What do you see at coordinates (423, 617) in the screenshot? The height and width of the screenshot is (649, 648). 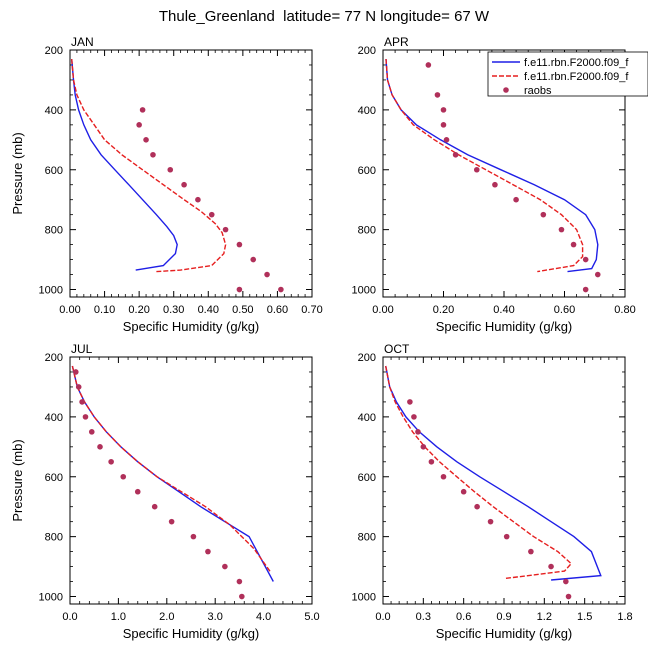 I see `x-tick-label: 0.3` at bounding box center [423, 617].